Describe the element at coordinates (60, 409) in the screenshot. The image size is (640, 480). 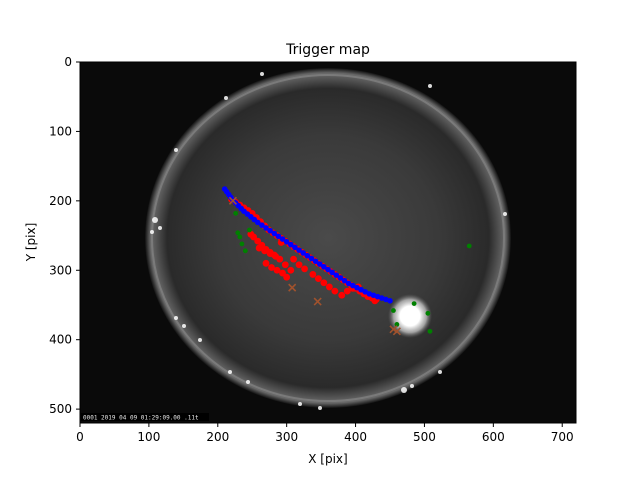
I see `y-tick-label: 500` at that location.